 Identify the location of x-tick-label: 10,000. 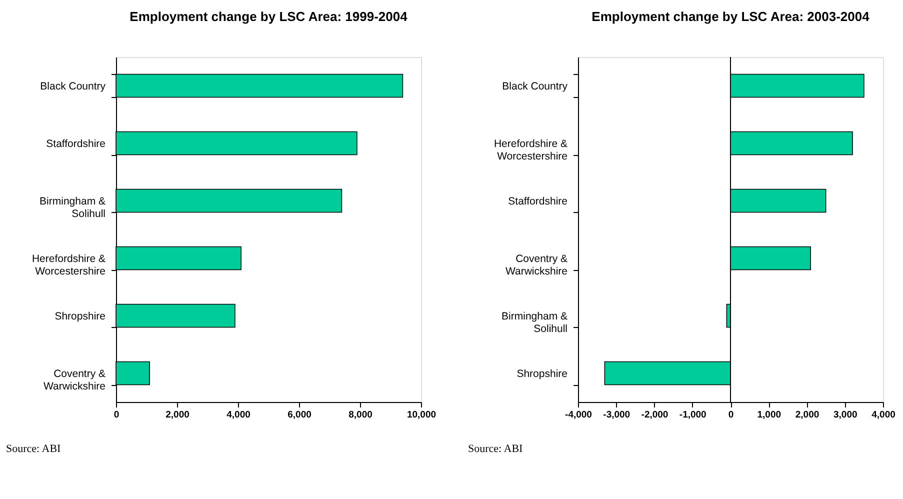
(421, 415).